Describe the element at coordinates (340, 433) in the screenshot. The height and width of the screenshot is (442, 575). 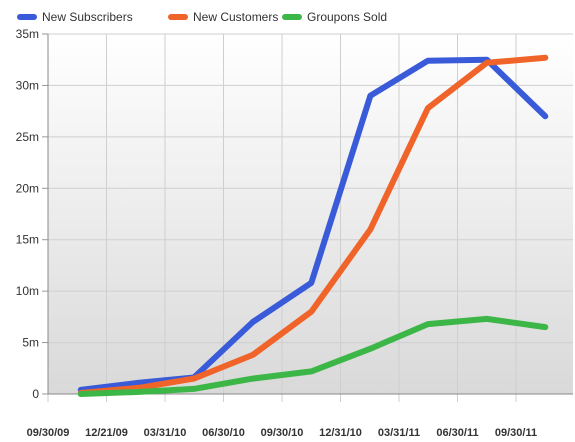
I see `x-tick-label: 12/31/10` at that location.